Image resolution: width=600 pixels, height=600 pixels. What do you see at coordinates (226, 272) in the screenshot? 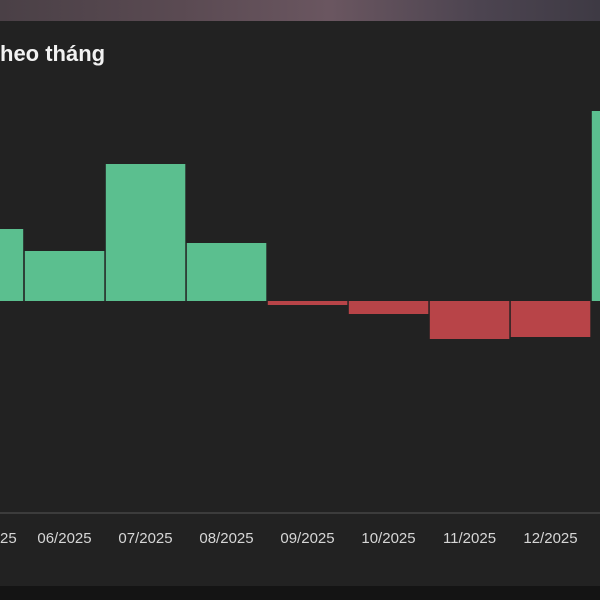
I see `bar-08-2025` at bounding box center [226, 272].